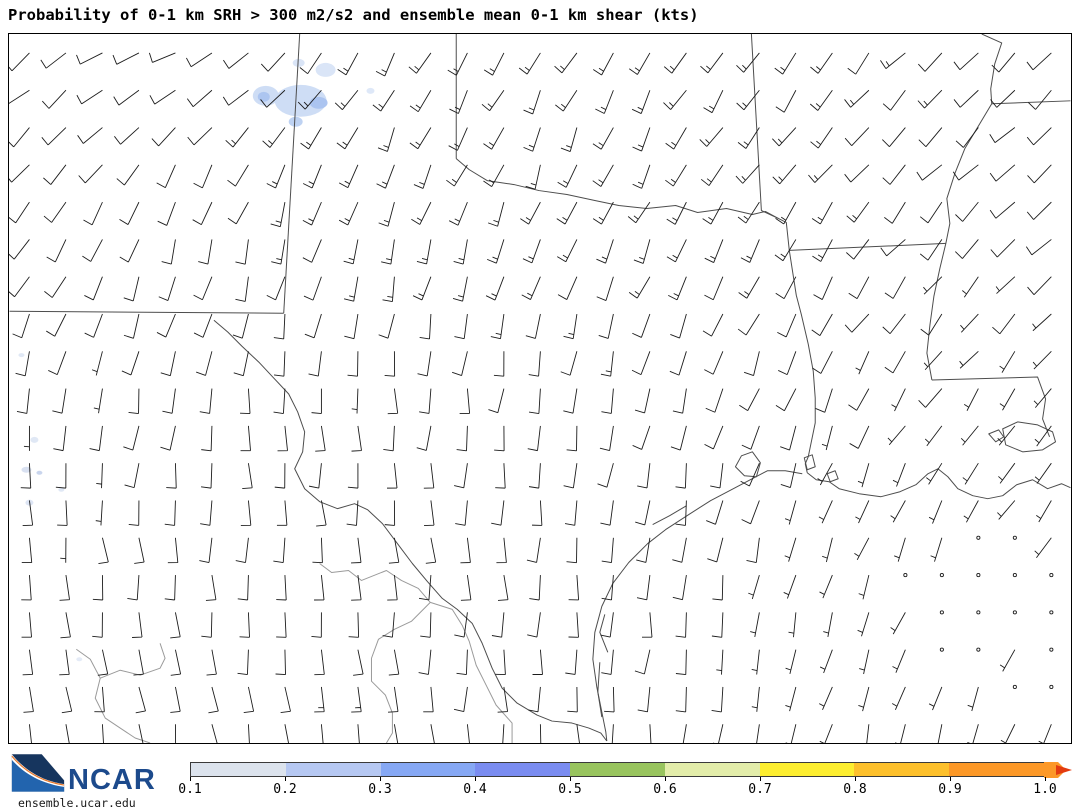 Image resolution: width=1080 pixels, height=810 pixels. Describe the element at coordinates (428, 769) in the screenshot. I see `colorbar-segment` at that location.